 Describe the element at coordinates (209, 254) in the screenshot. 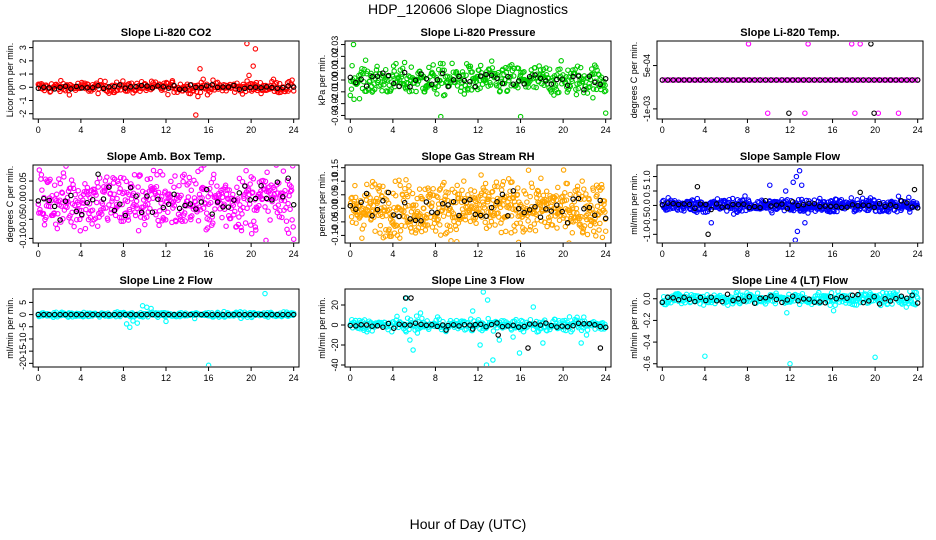

I see `x-tick-label: 16` at that location.